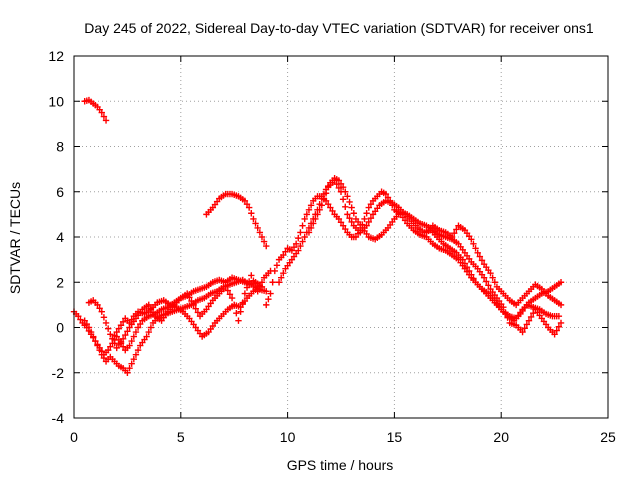  I want to click on y-tick-label: 4, so click(60, 237).